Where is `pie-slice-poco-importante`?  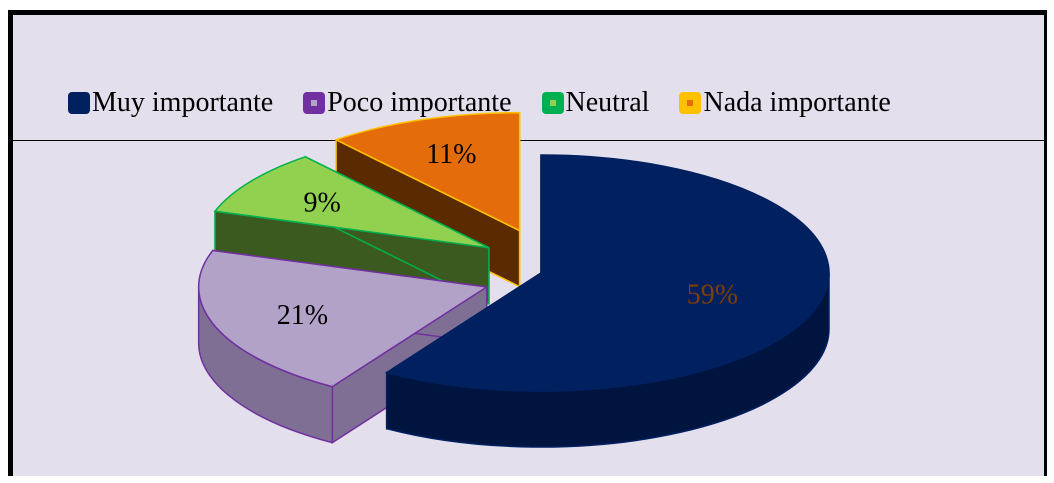
pie-slice-poco-importante is located at coordinates (343, 346).